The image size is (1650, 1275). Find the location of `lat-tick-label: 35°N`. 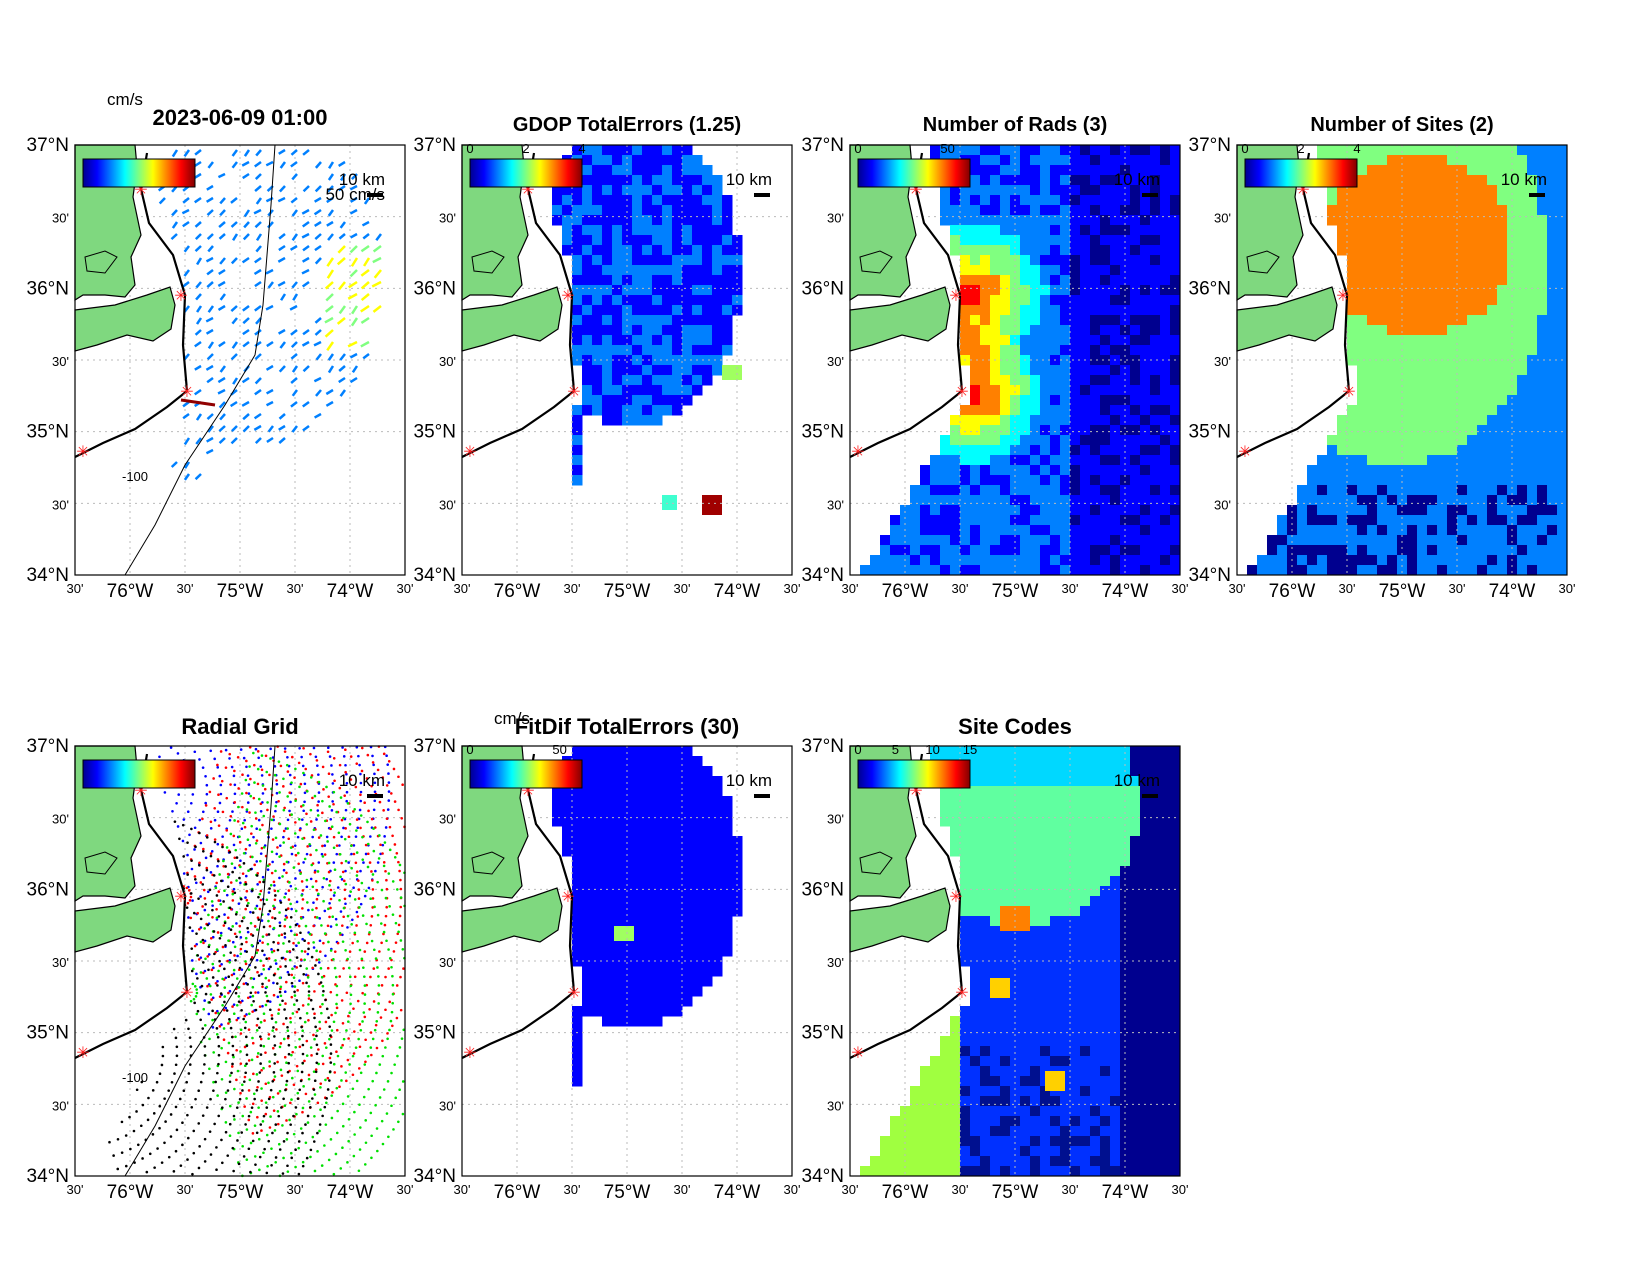

lat-tick-label: 35°N is located at coordinates (48, 1033).